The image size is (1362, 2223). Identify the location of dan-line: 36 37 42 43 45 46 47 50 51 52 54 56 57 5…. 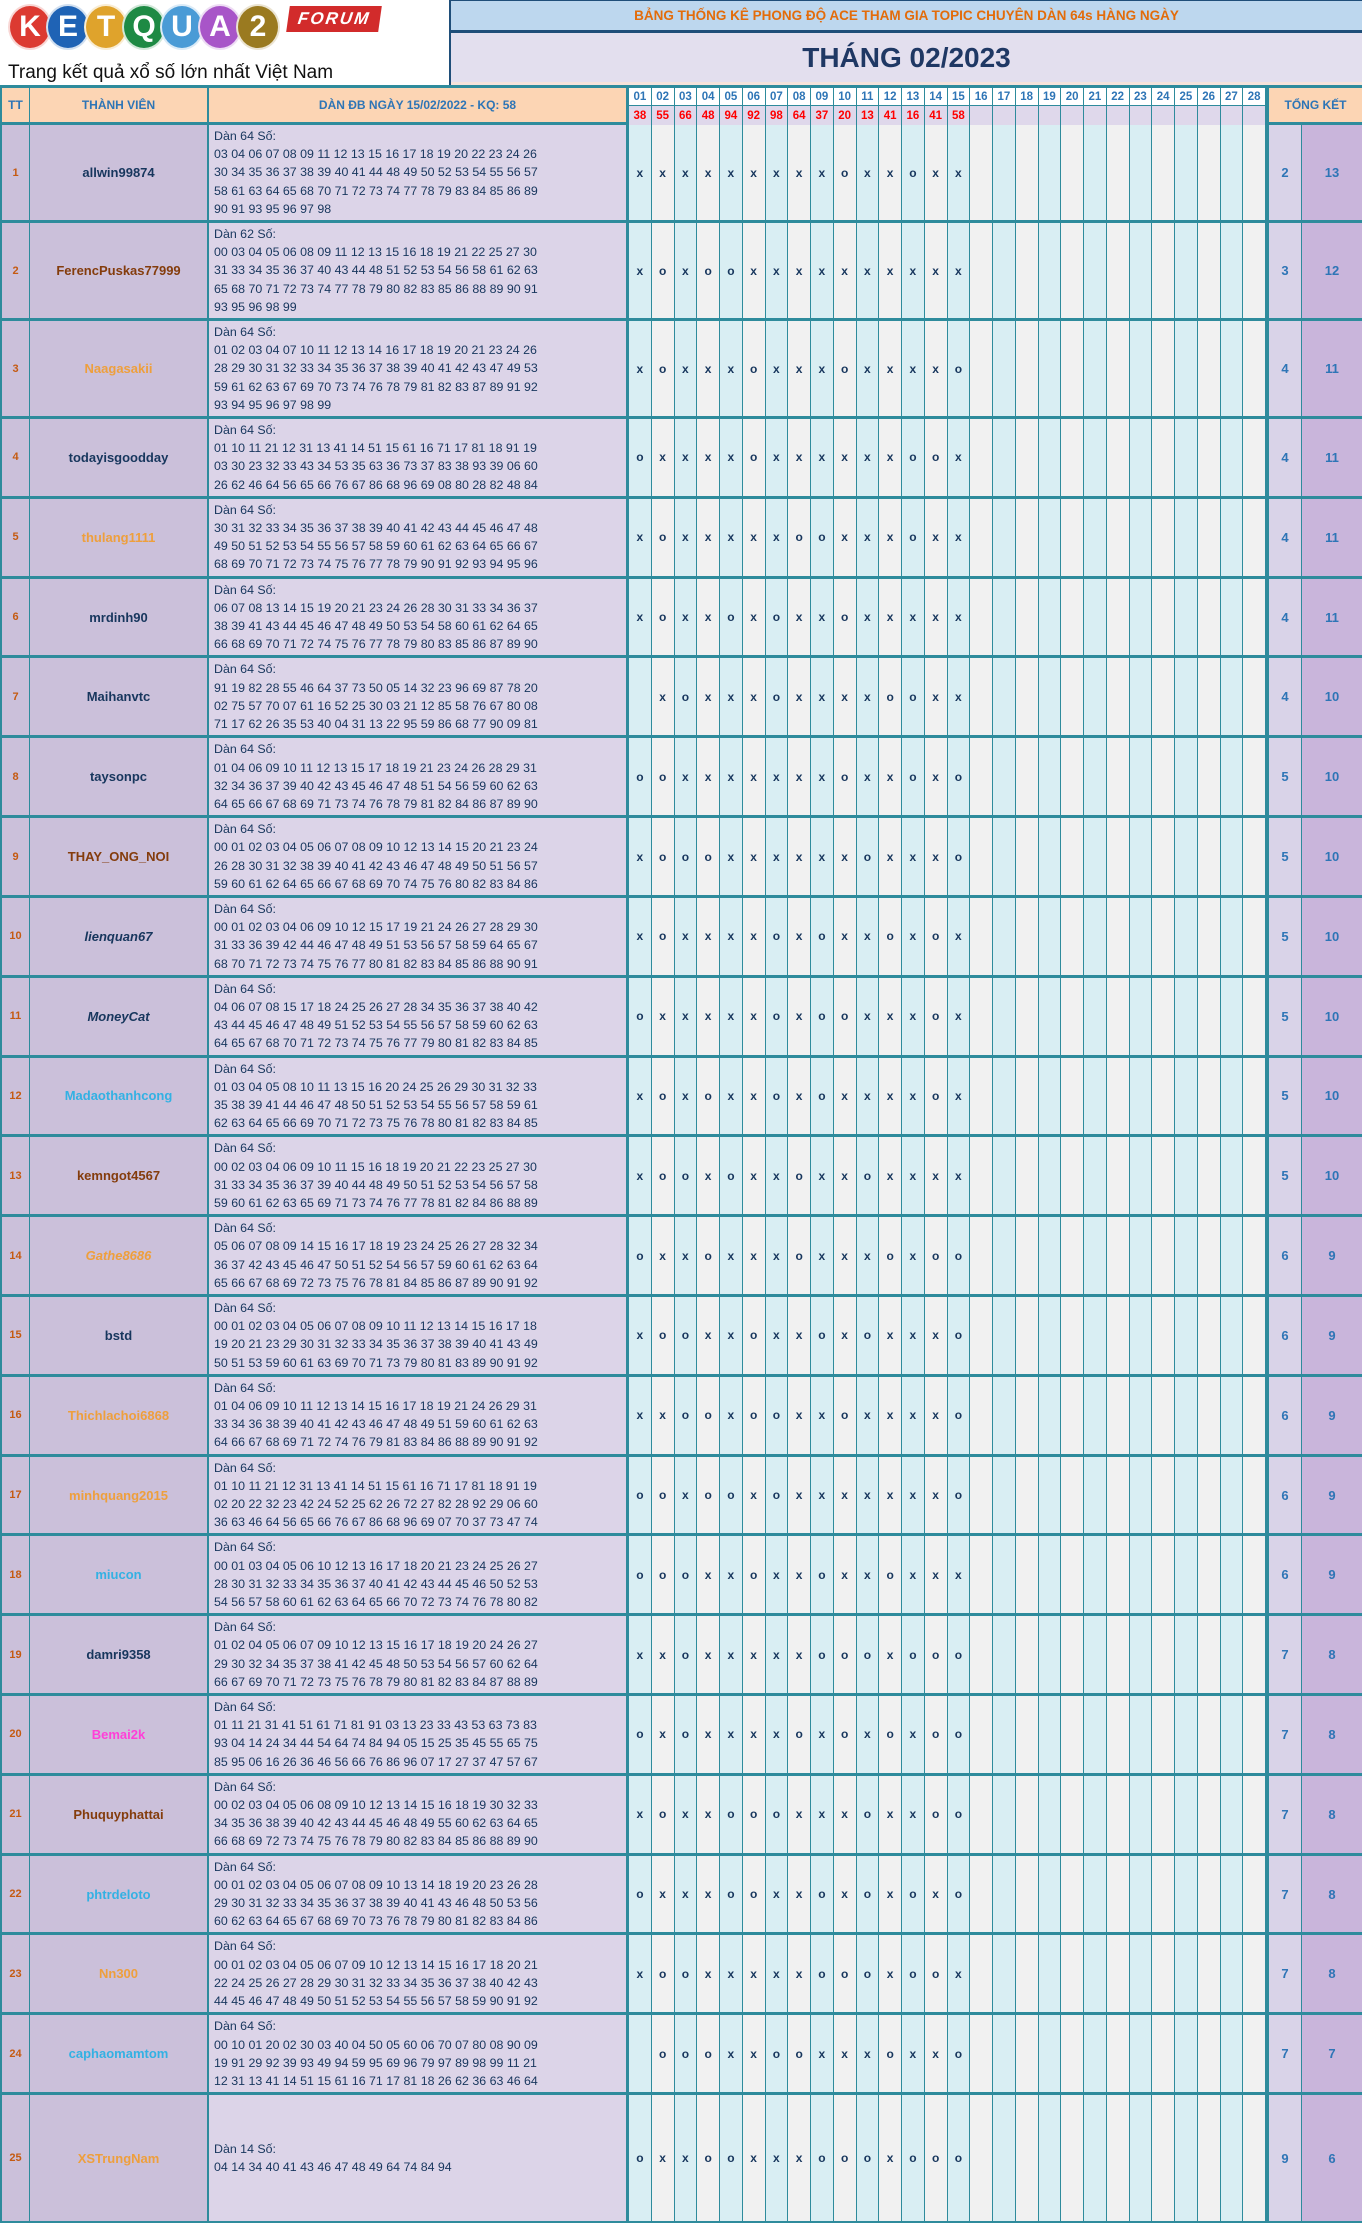
(376, 1264).